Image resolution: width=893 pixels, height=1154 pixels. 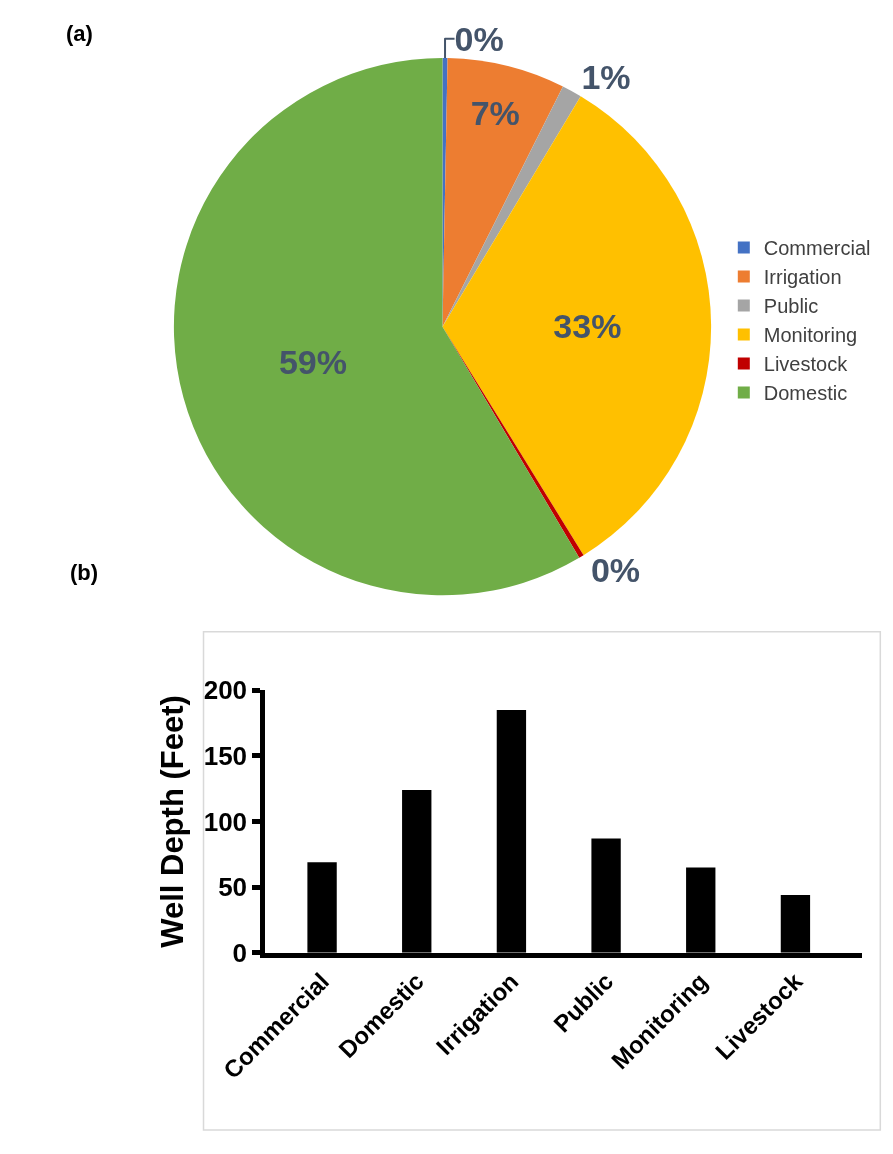 What do you see at coordinates (312, 362) in the screenshot?
I see `data-label: 59%` at bounding box center [312, 362].